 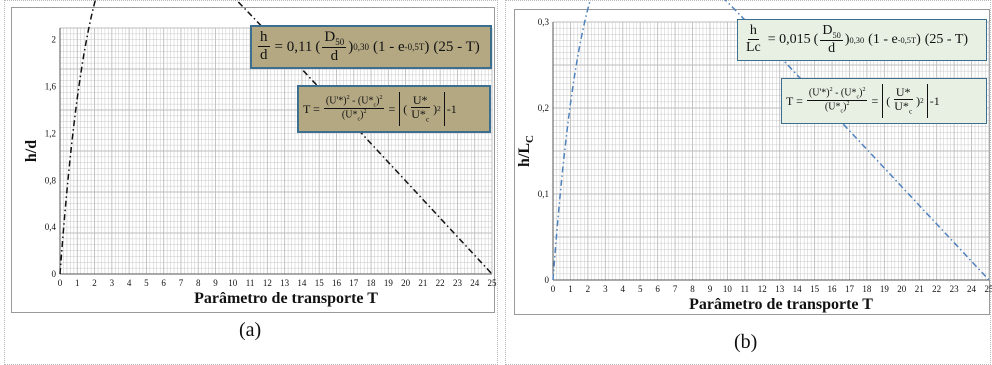 What do you see at coordinates (922, 101) in the screenshot?
I see `eq-b2-outer-exp: 2` at bounding box center [922, 101].